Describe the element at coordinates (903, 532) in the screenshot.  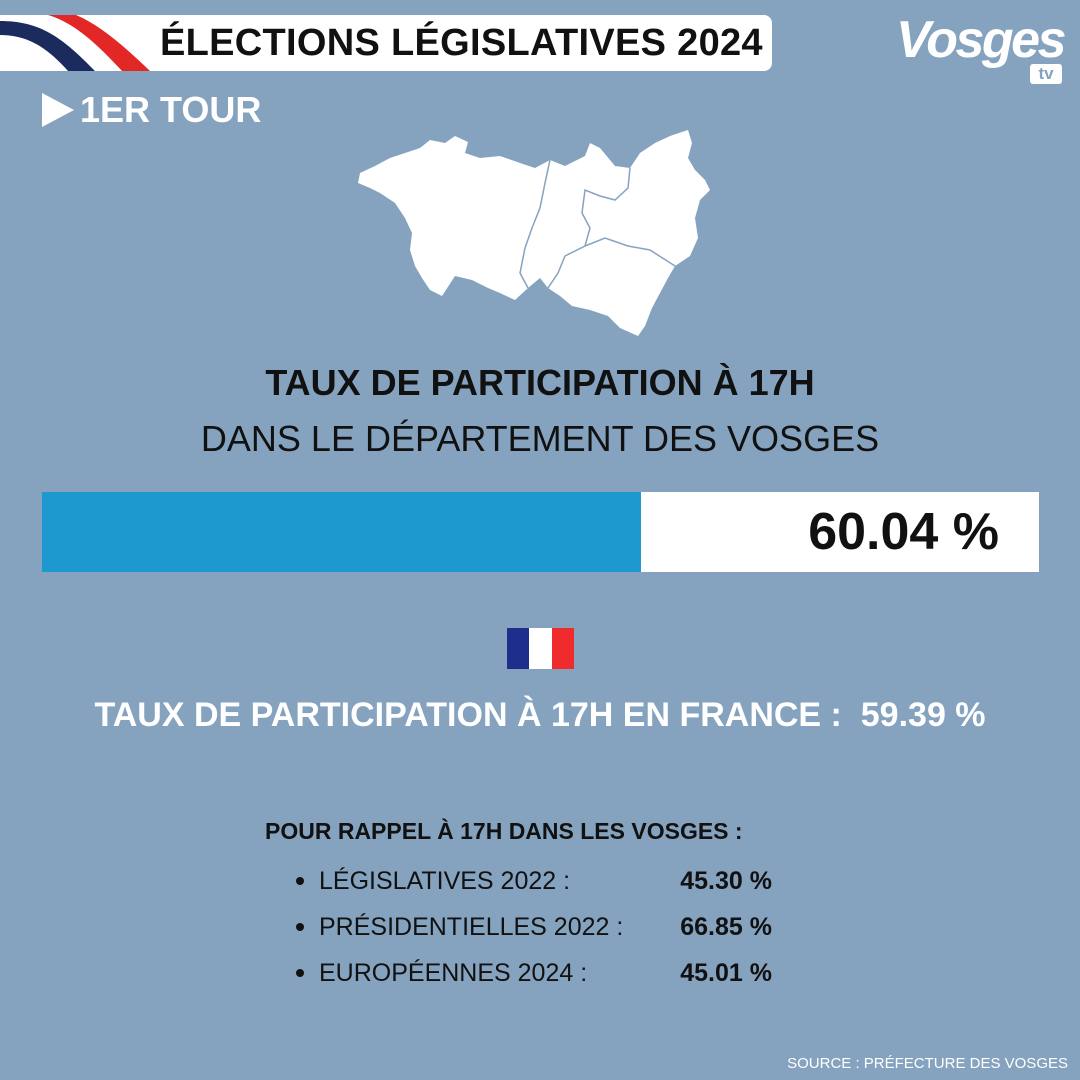
I see `participation-value: 60.04 %` at that location.